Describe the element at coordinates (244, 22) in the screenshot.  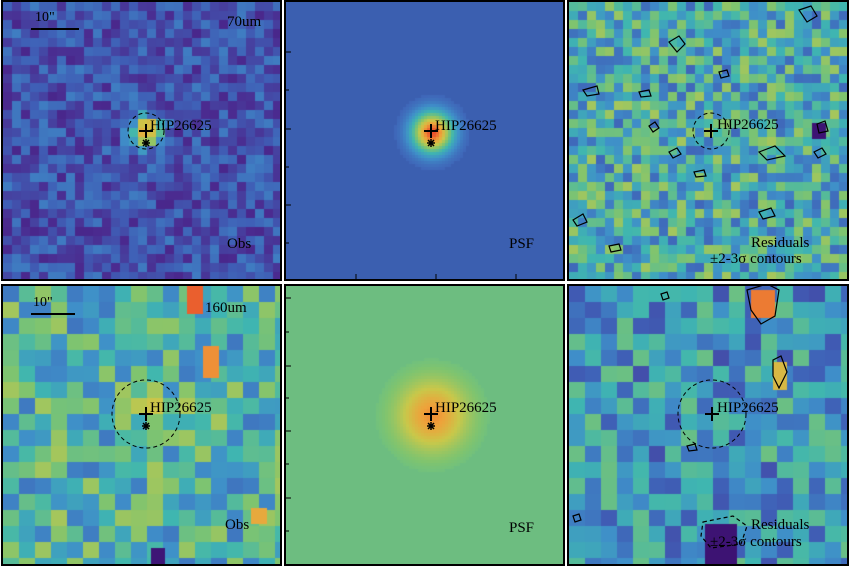
I see `band-label-70um: 70um` at that location.